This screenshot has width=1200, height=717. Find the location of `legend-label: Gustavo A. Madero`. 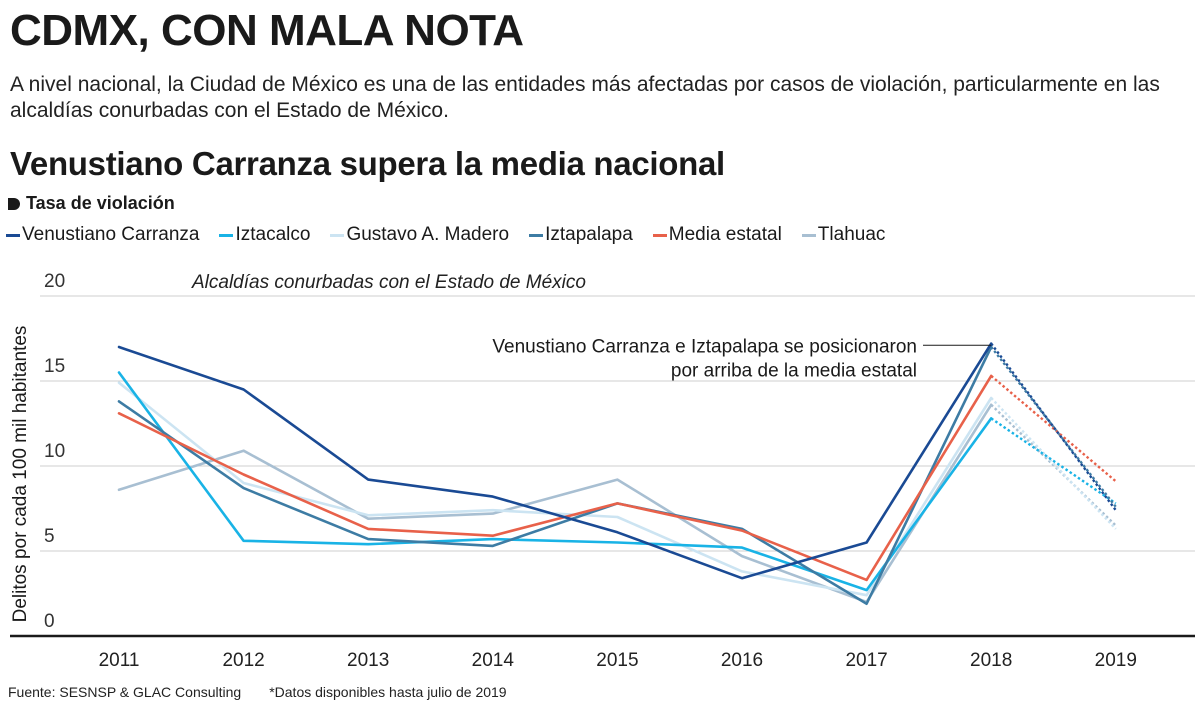

legend-label: Gustavo A. Madero is located at coordinates (428, 234).